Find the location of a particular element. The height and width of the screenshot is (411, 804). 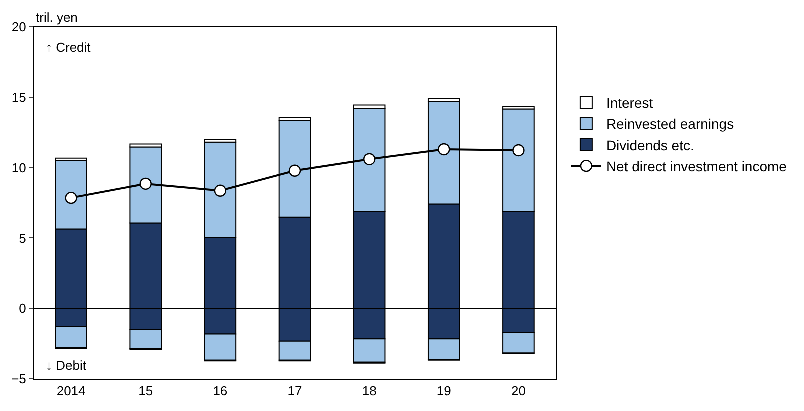

x-tick-label: 19 is located at coordinates (444, 391).